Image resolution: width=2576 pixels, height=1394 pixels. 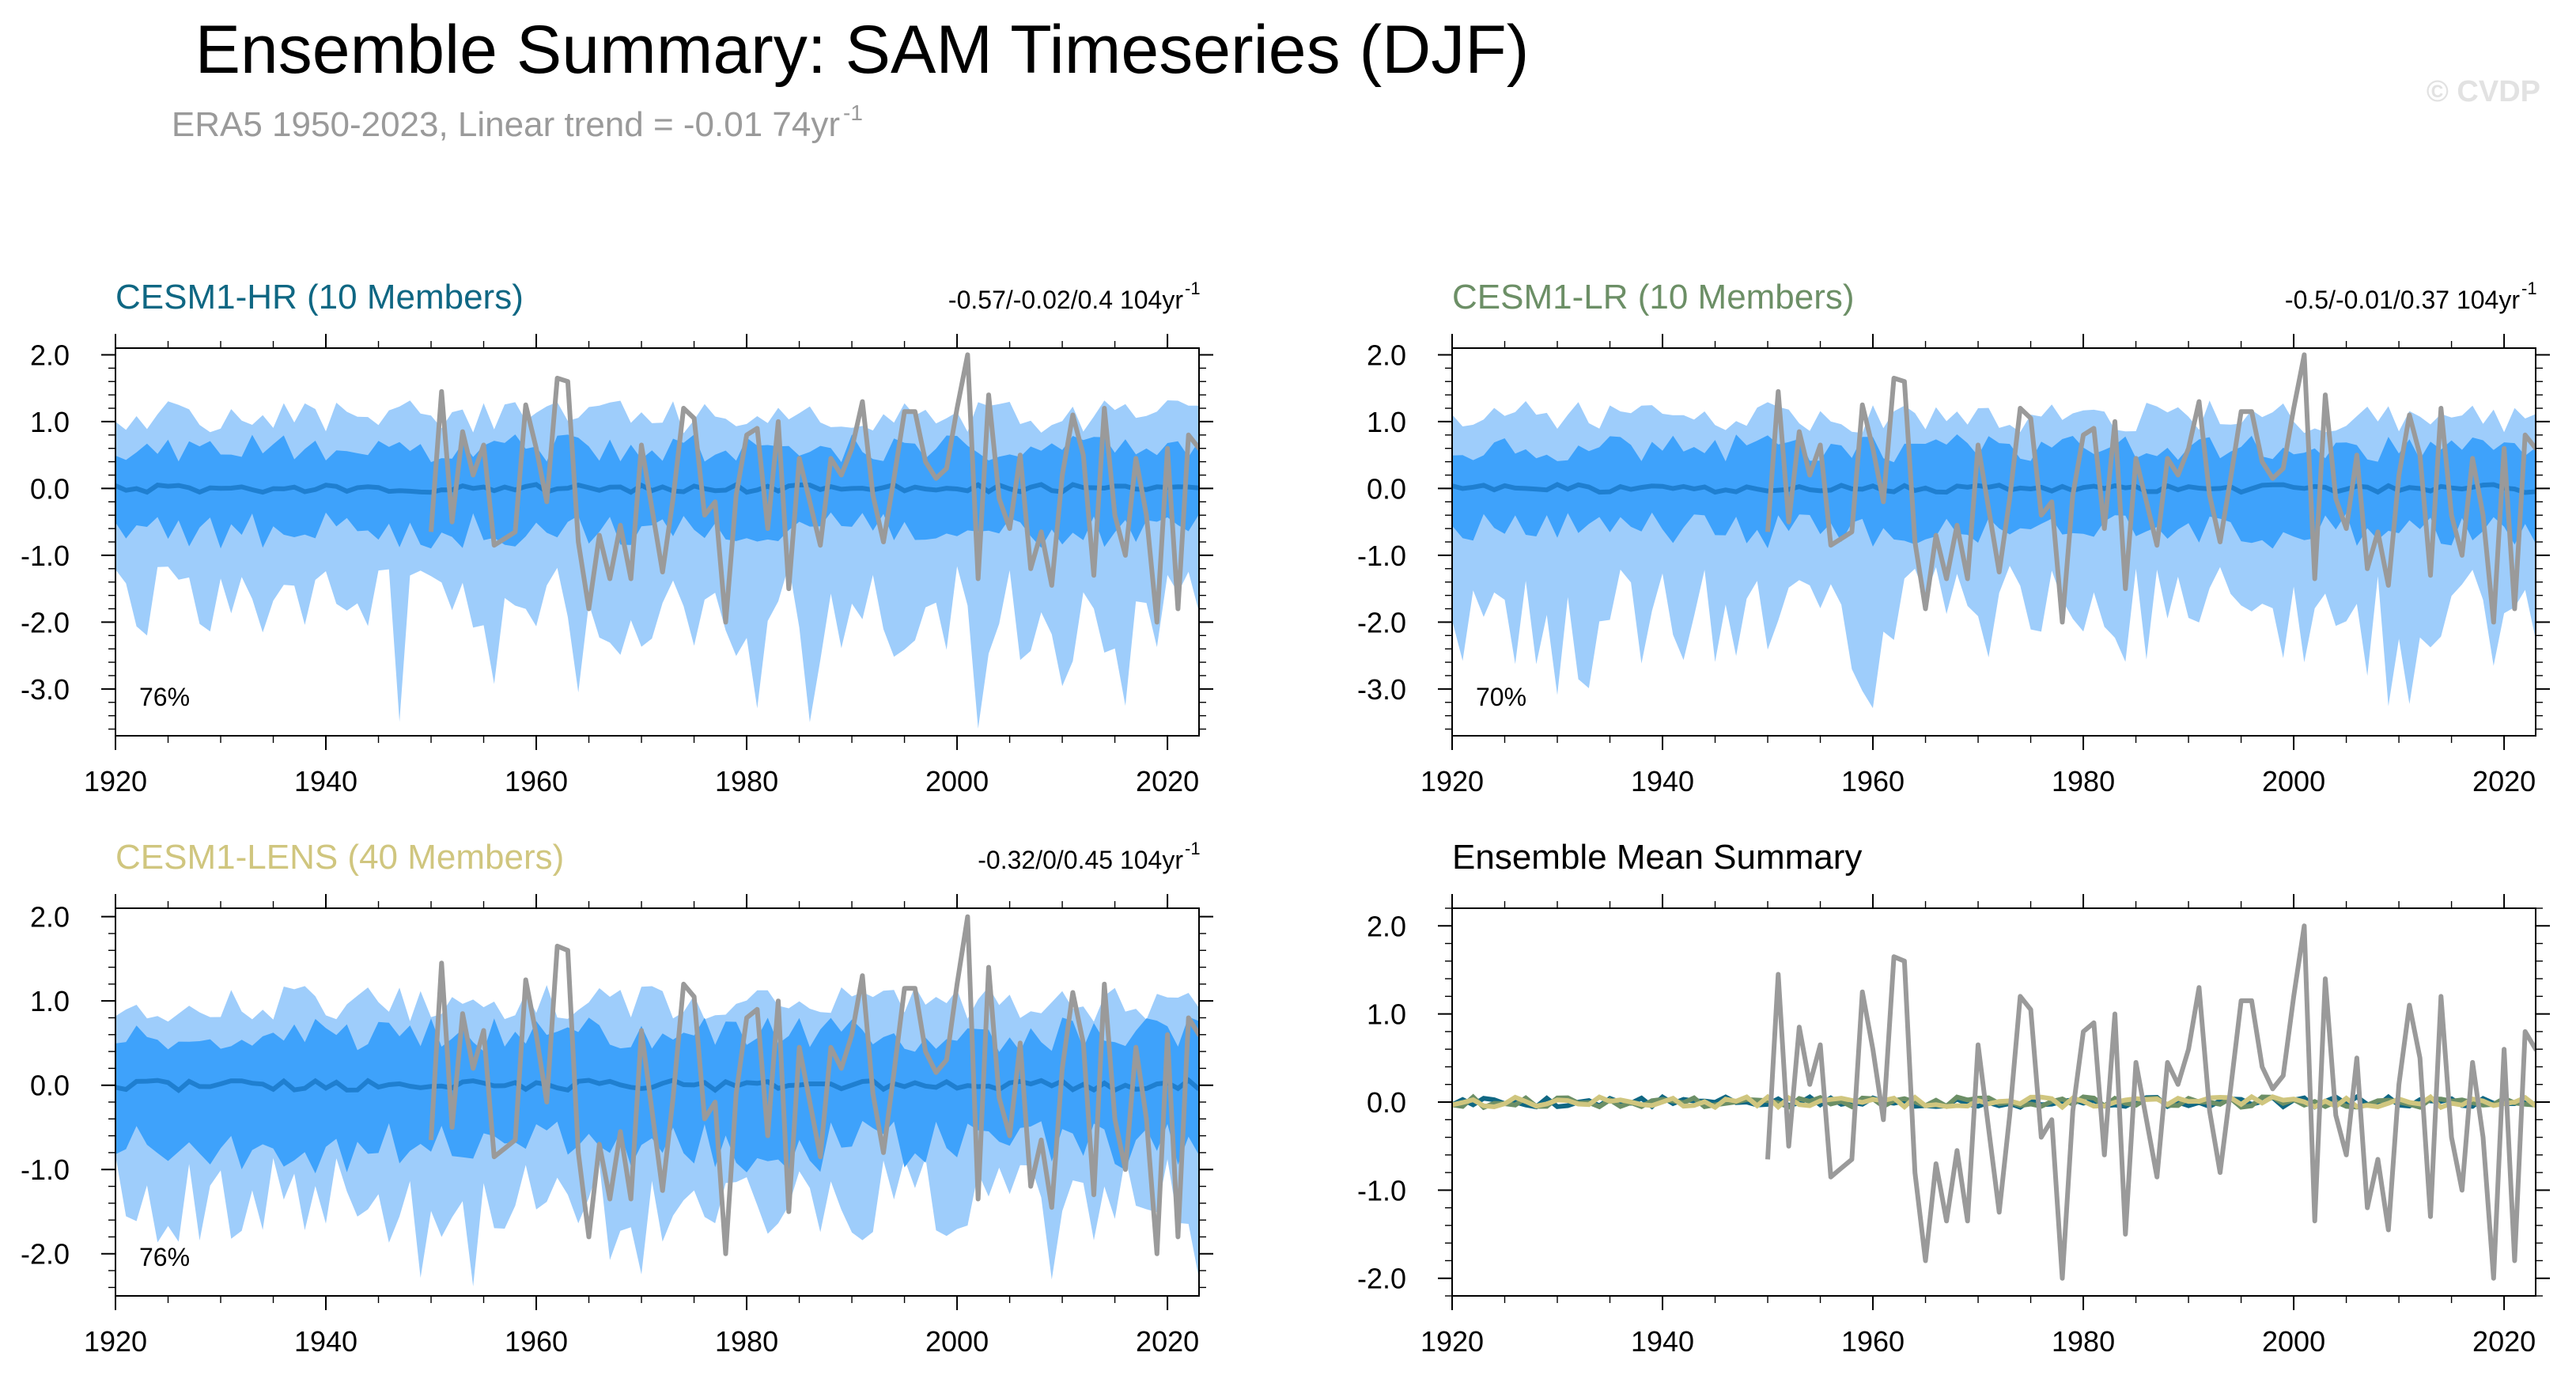 I want to click on percent-label-lr: 70%, so click(x=1501, y=697).